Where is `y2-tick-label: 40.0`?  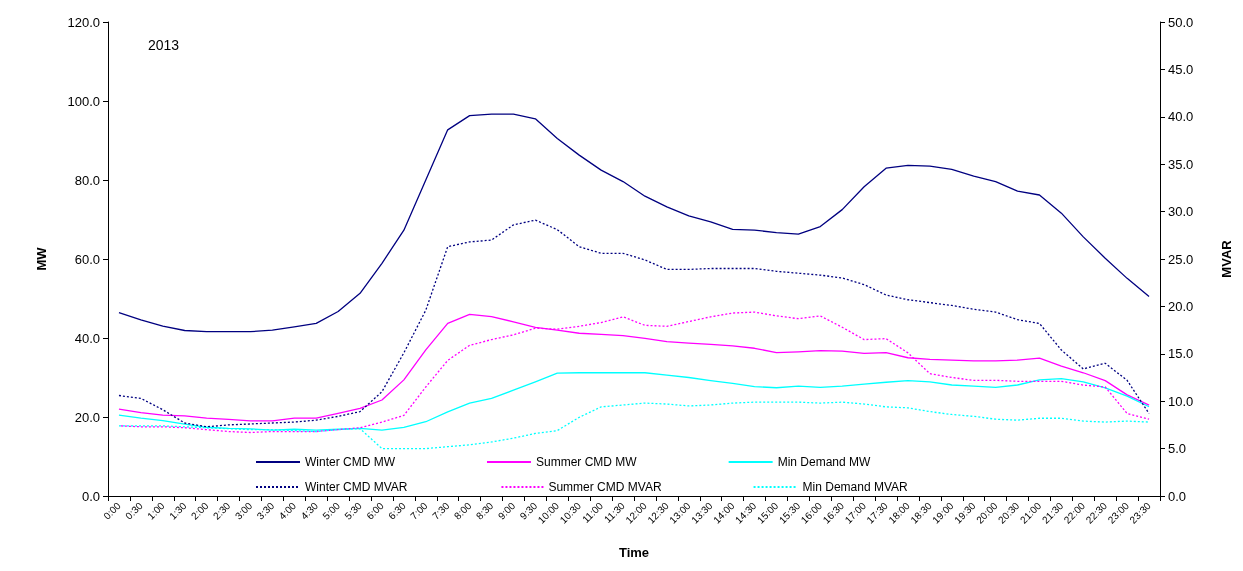 y2-tick-label: 40.0 is located at coordinates (1181, 117).